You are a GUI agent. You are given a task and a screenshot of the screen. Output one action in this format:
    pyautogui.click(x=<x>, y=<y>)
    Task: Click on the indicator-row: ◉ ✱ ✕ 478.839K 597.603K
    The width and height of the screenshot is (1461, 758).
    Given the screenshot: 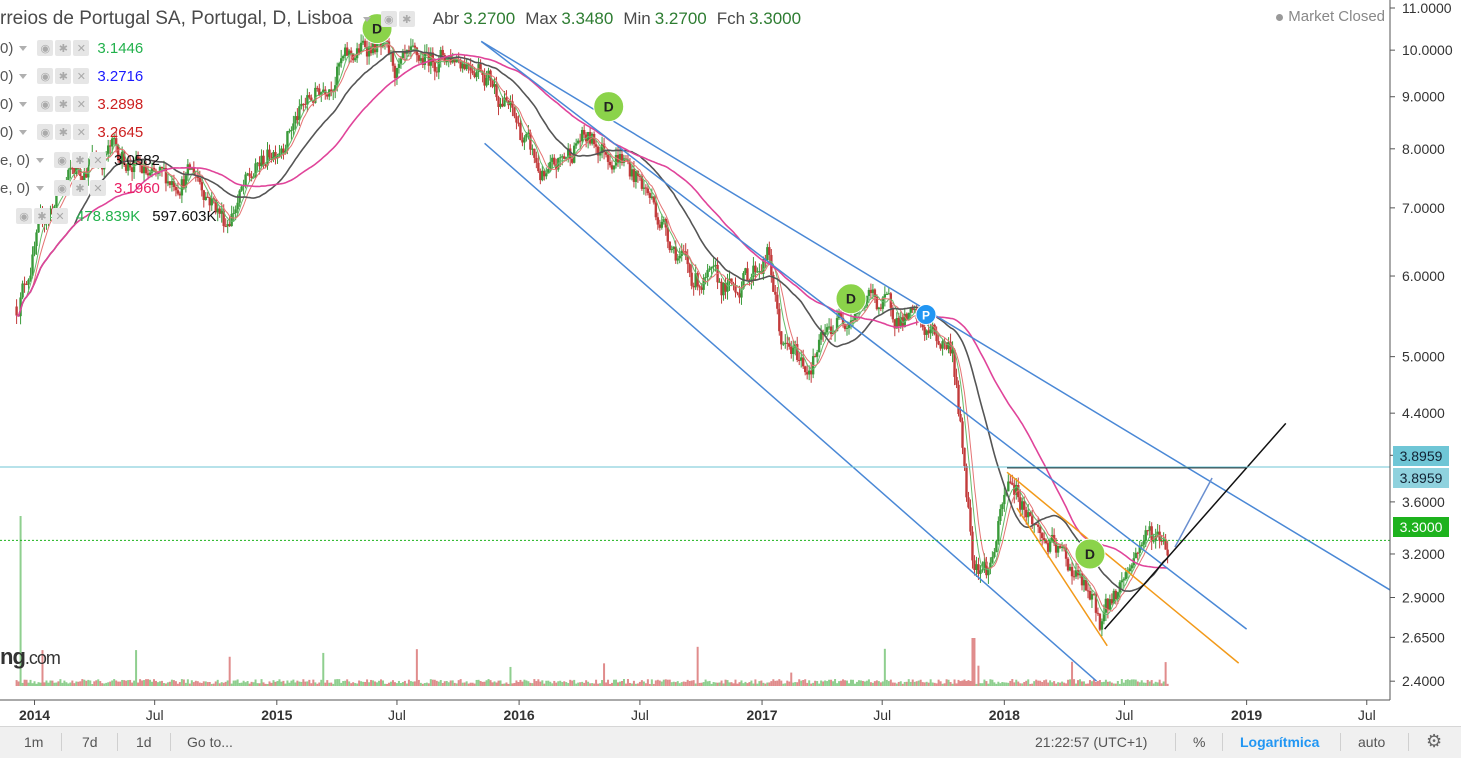 What is the action you would take?
    pyautogui.click(x=108, y=216)
    